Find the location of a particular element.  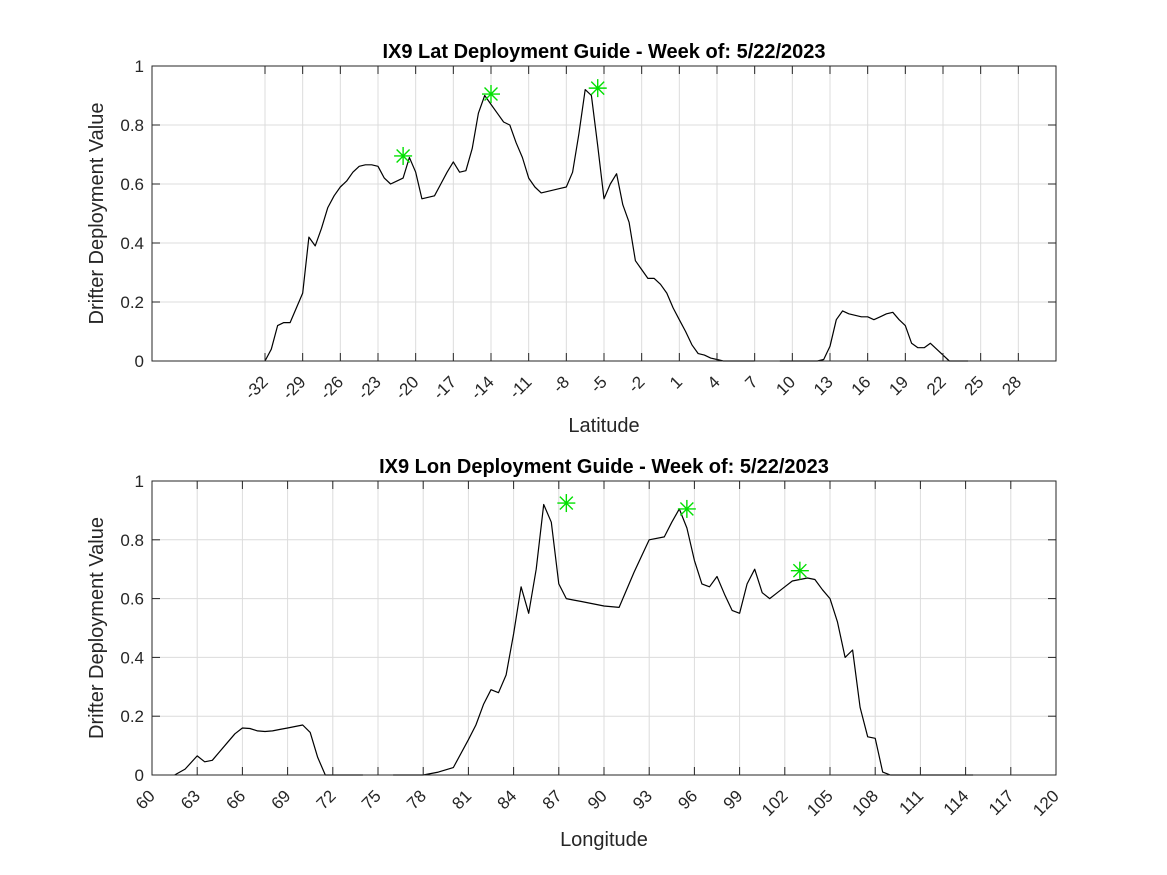

x-tick-label: 66 is located at coordinates (235, 799).